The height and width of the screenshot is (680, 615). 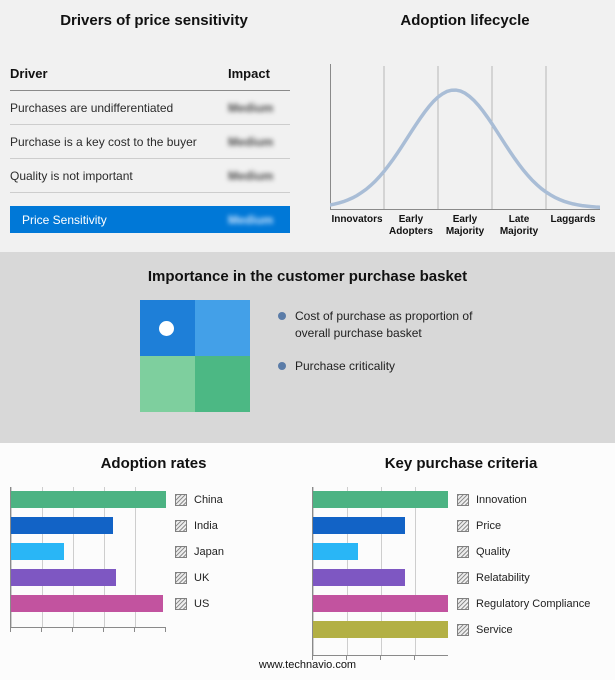 I want to click on drivers-title: Drivers of price sensitivity, so click(x=154, y=20).